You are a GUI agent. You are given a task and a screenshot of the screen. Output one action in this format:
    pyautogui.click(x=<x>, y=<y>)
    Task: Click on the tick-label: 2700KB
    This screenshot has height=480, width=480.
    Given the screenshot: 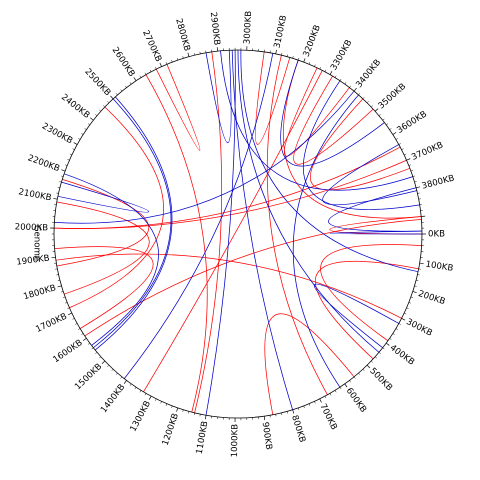 What is the action you would take?
    pyautogui.click(x=151, y=46)
    